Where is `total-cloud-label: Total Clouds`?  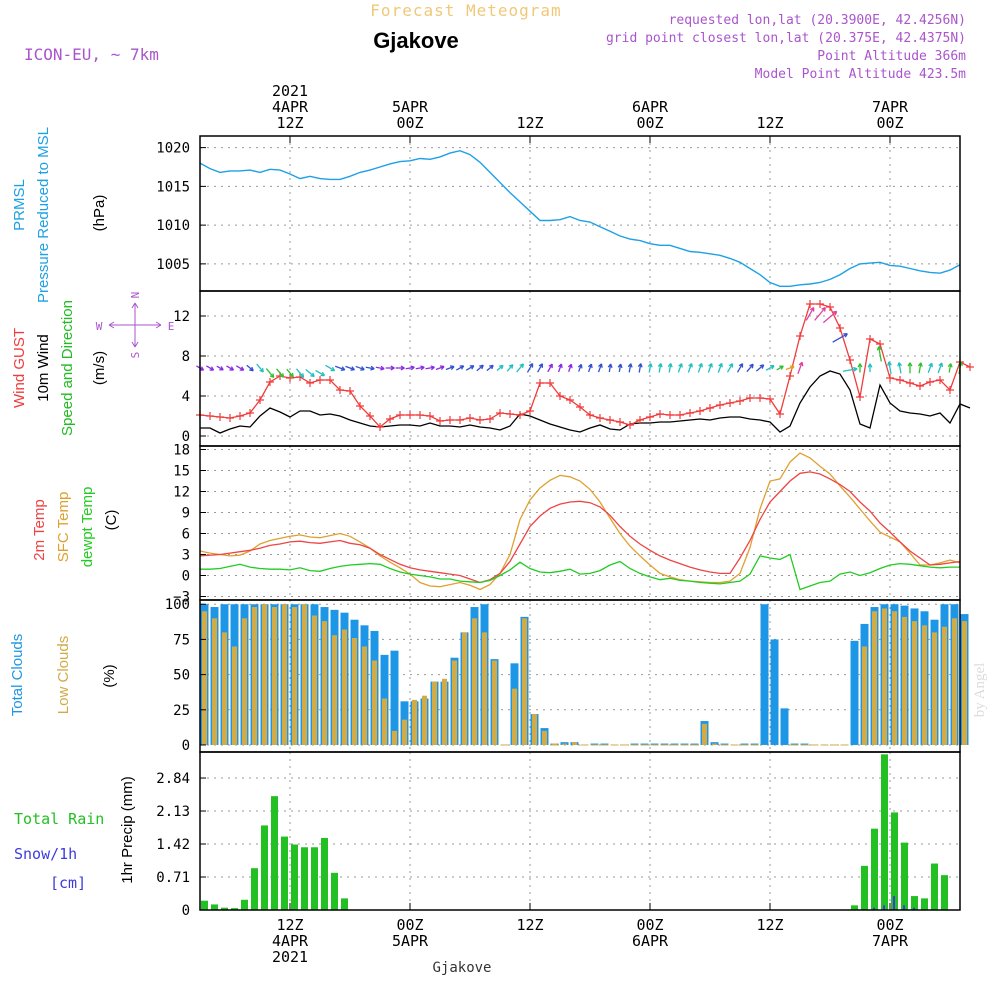
total-cloud-label: Total Clouds is located at coordinates (17, 675).